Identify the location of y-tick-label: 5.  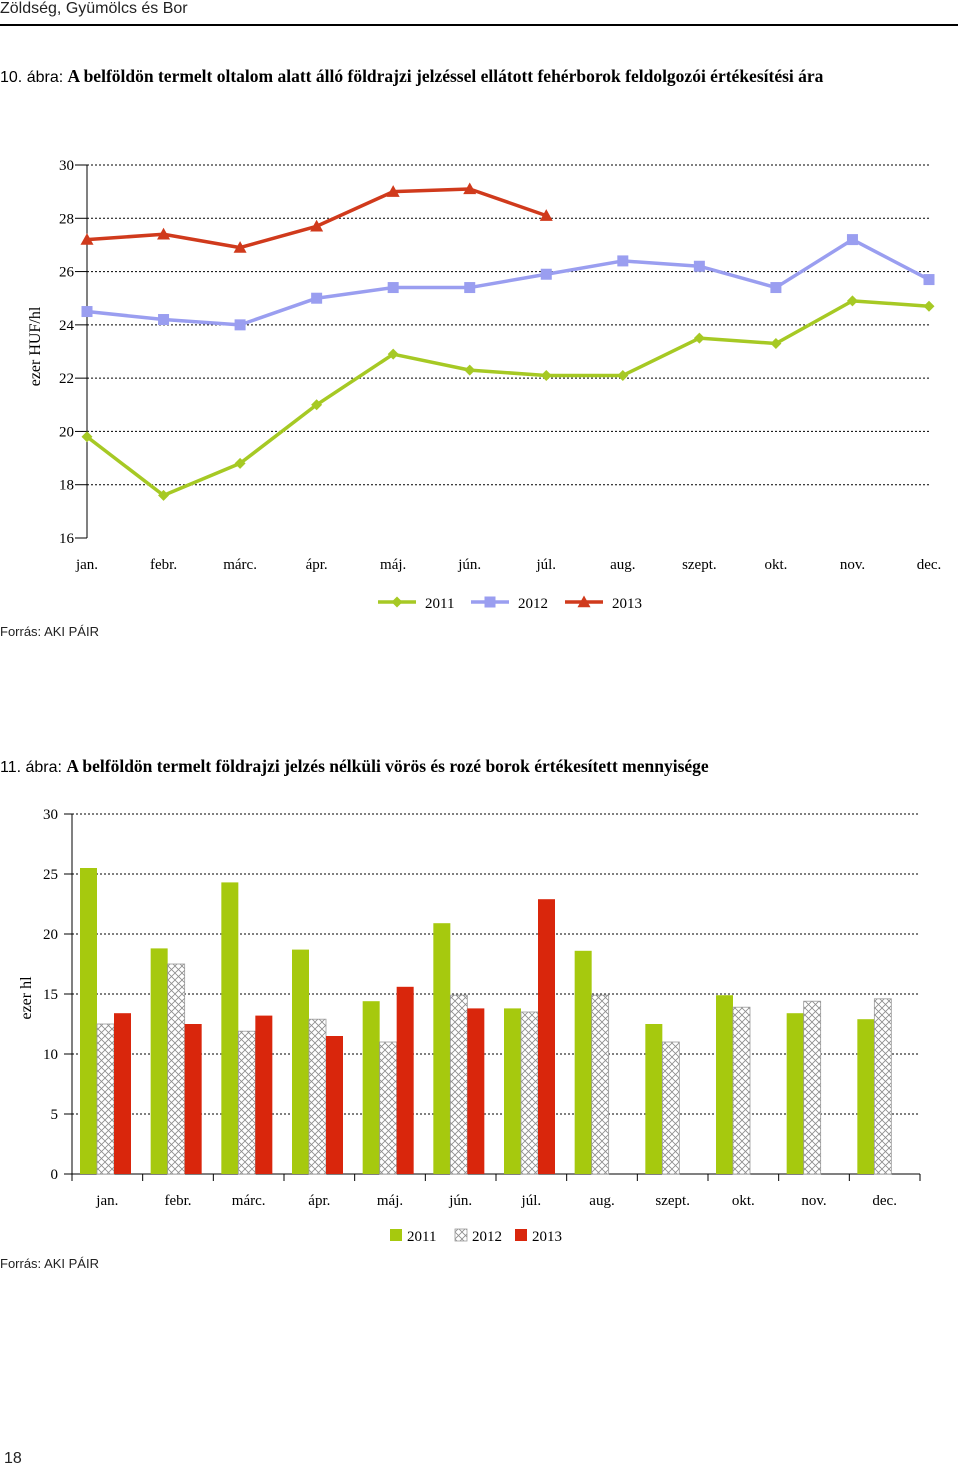
(55, 1115).